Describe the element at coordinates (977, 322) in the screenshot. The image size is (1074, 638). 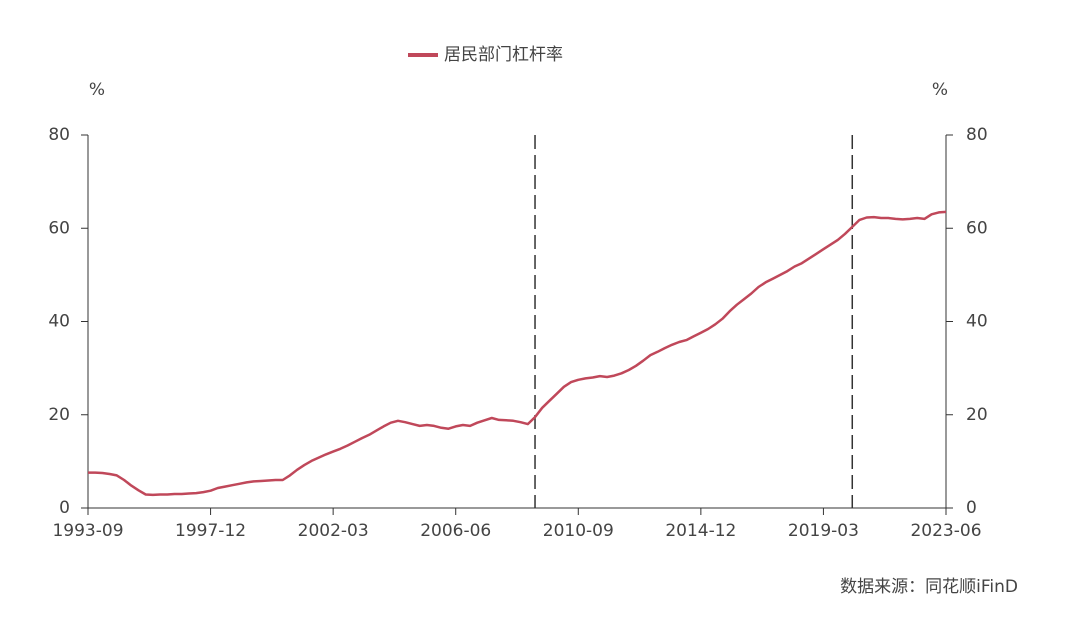
I see `y2-tick-label: 40` at that location.